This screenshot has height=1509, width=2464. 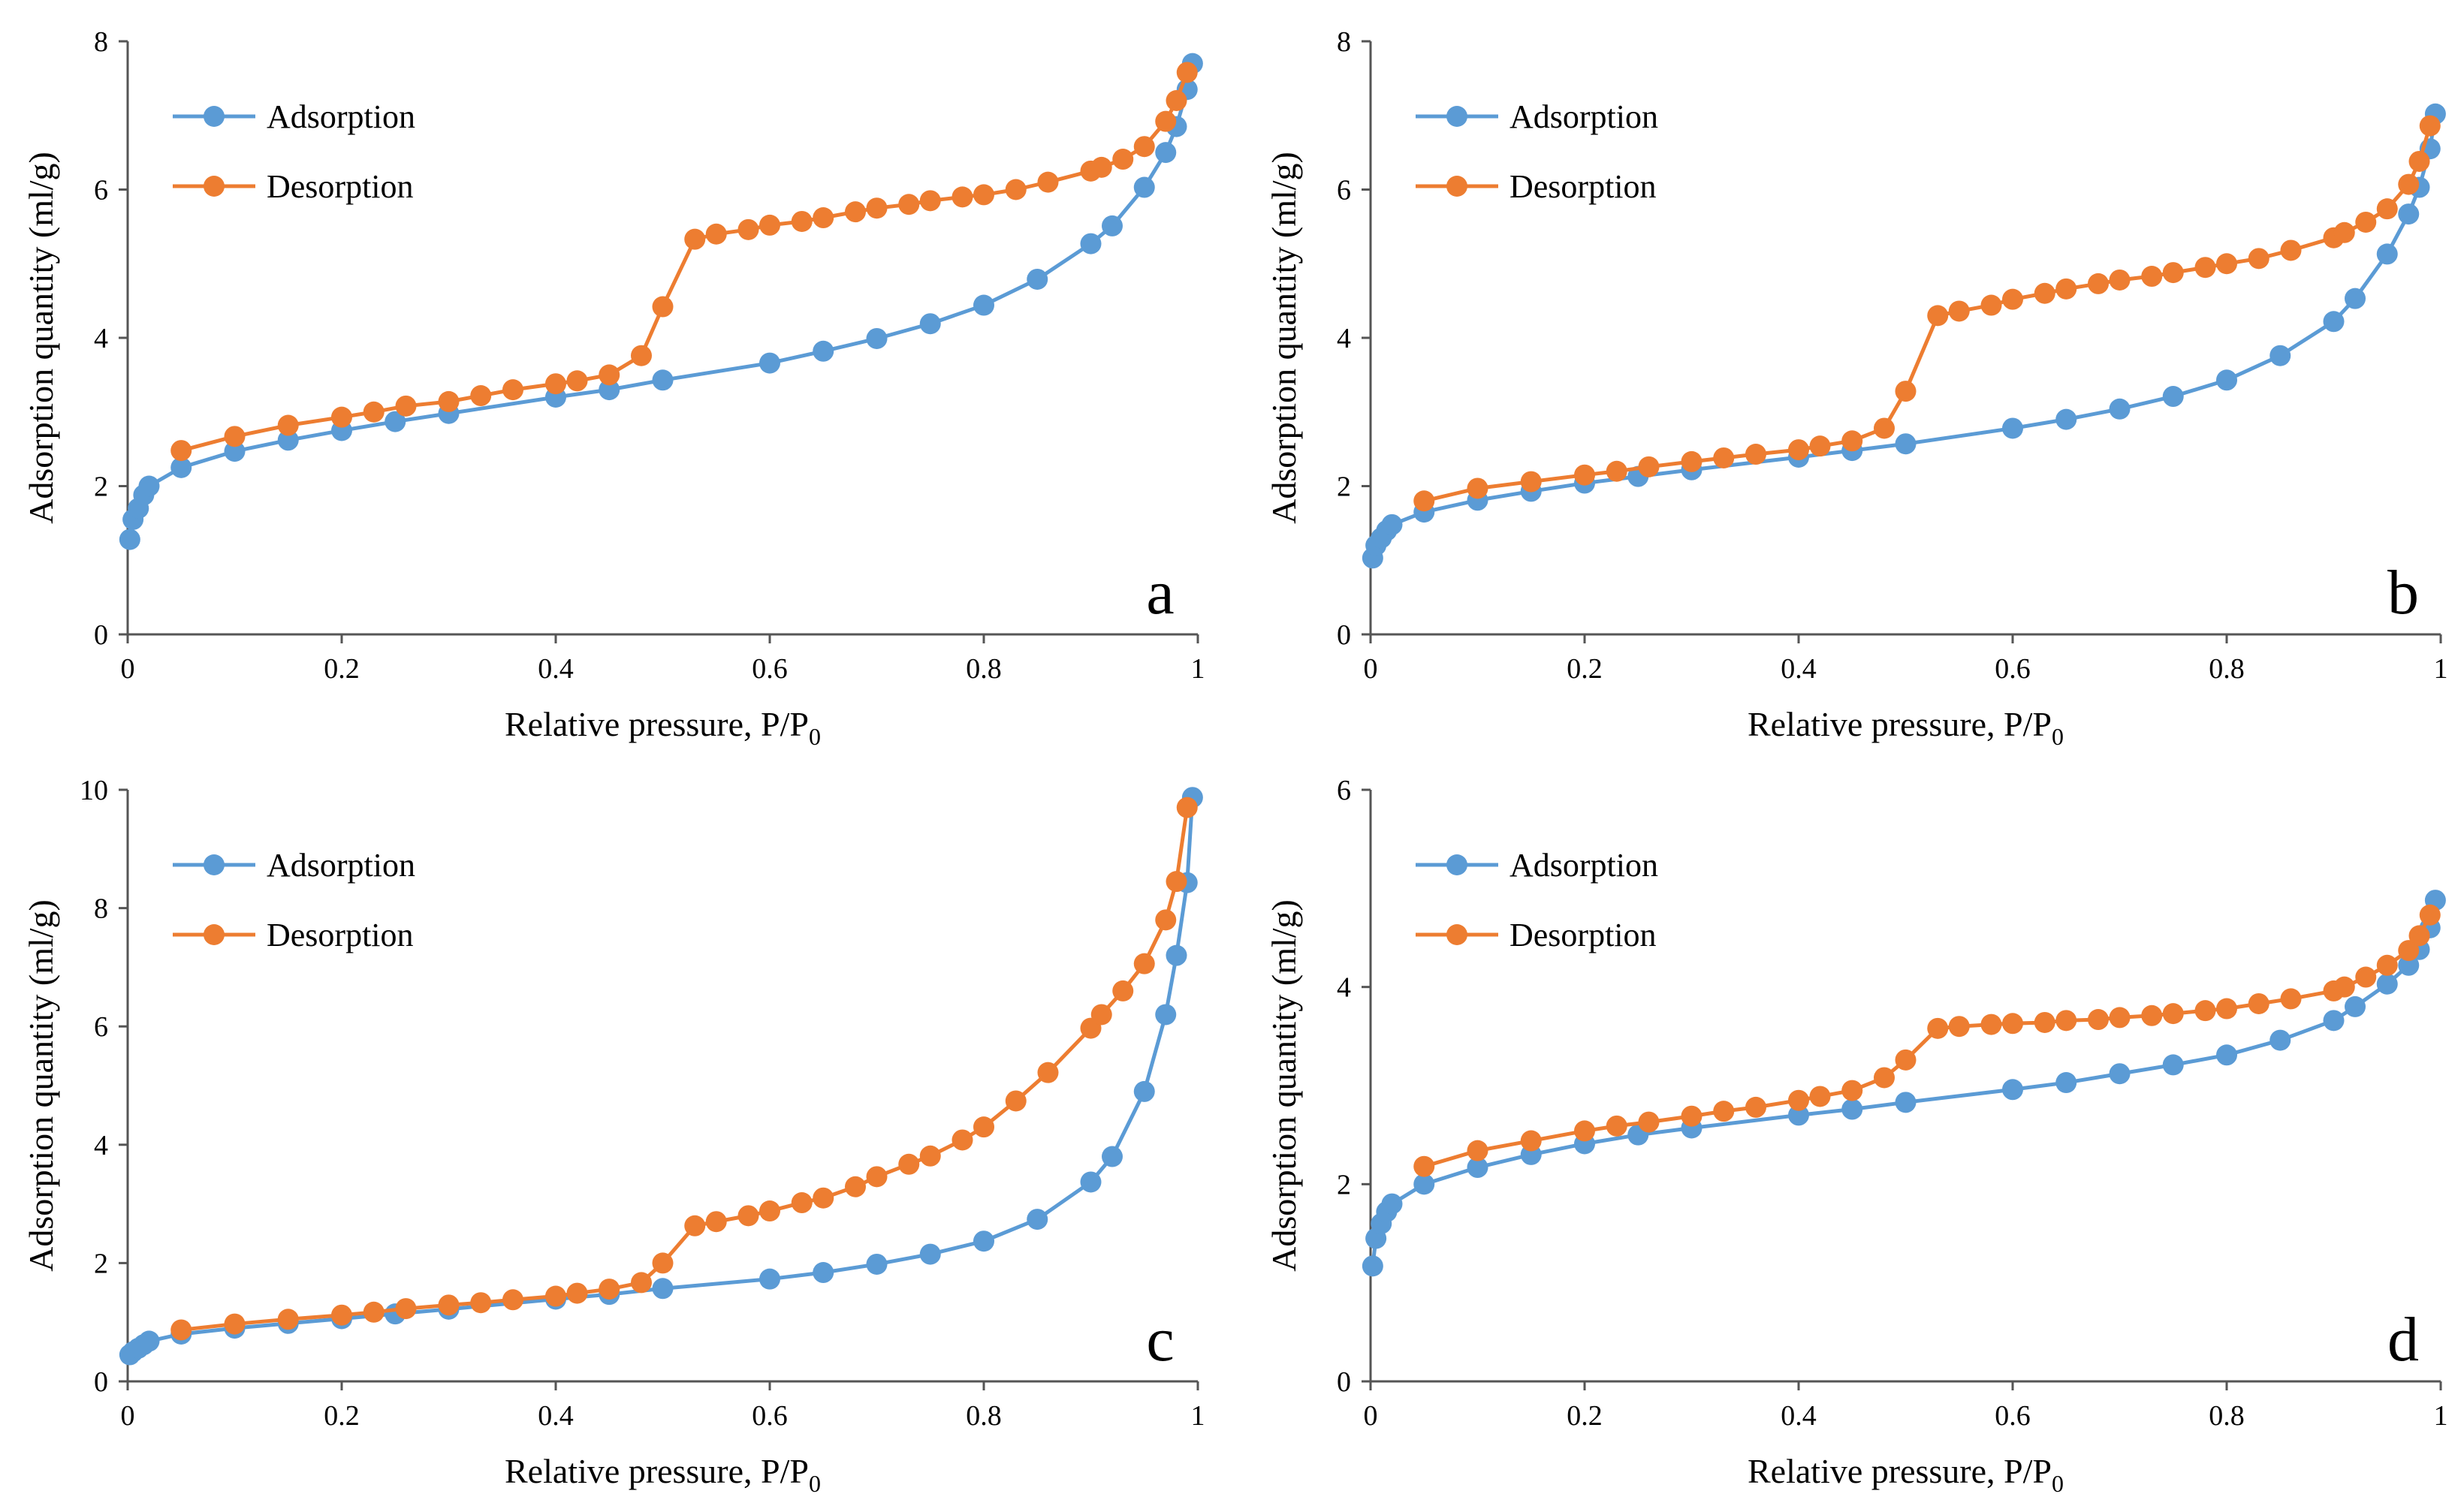 What do you see at coordinates (1371, 1416) in the screenshot?
I see `x-tick-label: 0` at bounding box center [1371, 1416].